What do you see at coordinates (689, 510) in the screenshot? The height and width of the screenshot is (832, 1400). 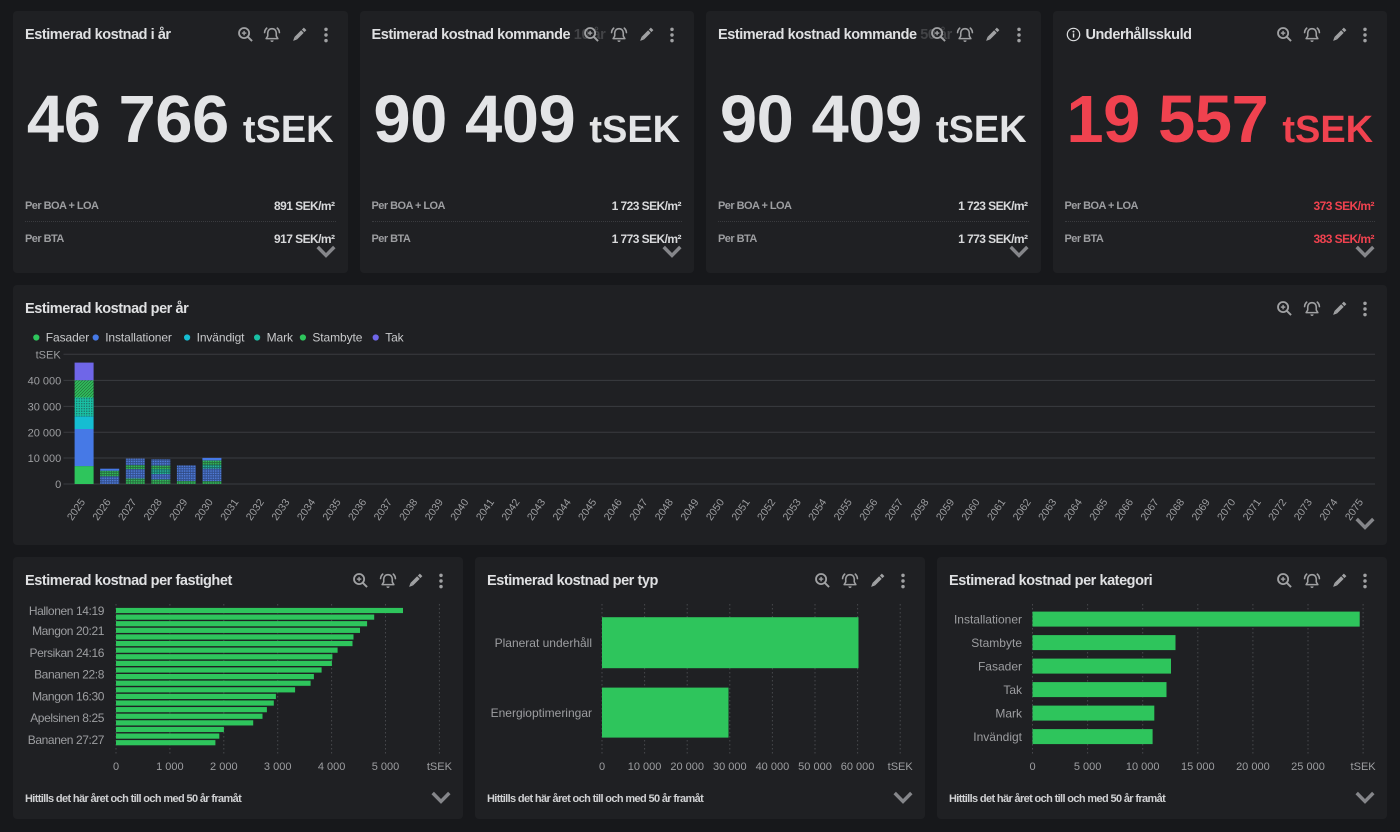 I see `svg-text: 2049` at bounding box center [689, 510].